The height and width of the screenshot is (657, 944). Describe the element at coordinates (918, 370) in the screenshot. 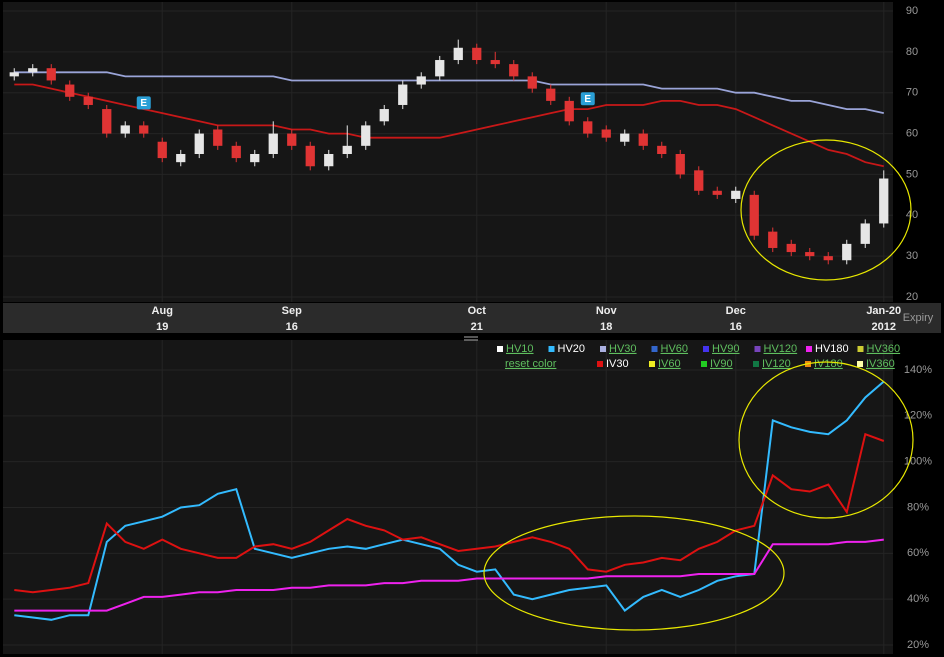

I see `y-tick-label: 140%` at that location.